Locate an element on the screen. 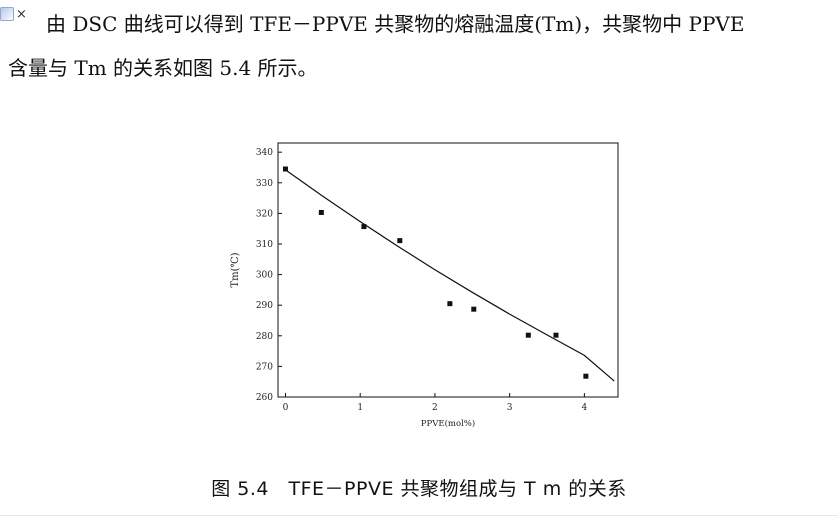  x-tick-label: 0 is located at coordinates (286, 408).